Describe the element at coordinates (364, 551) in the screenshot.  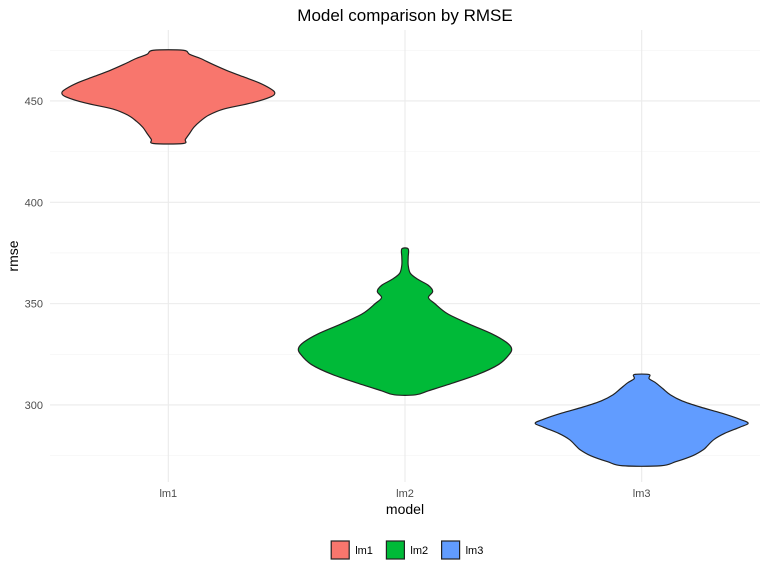
I see `legend-label-lm1: lm1` at that location.